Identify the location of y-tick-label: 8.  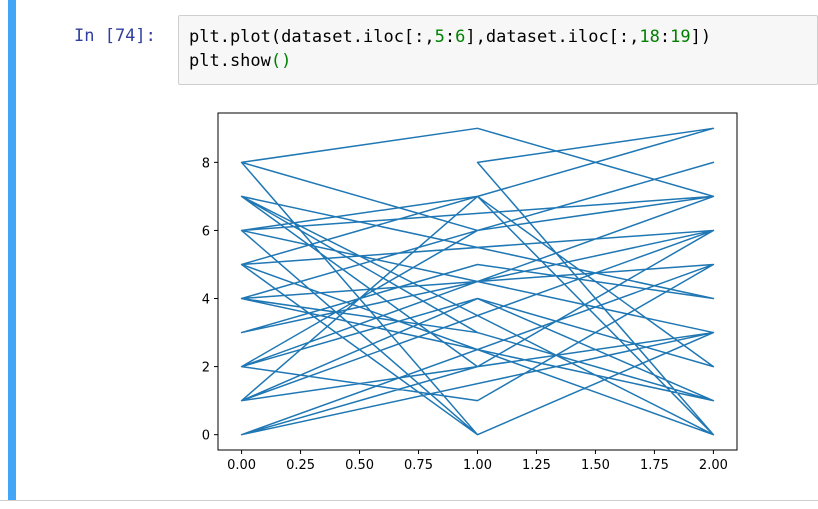
(206, 163).